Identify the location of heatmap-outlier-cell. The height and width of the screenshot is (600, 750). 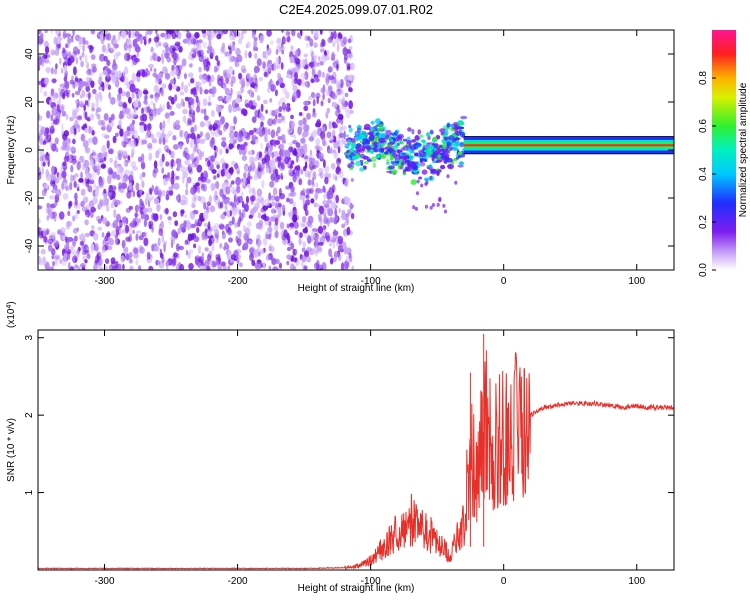
(456, 182).